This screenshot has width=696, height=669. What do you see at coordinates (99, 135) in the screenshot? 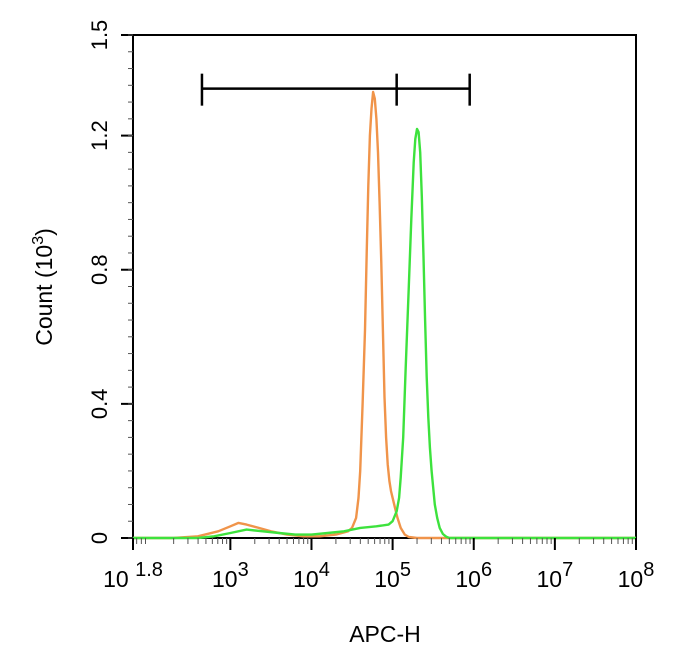
I see `y-tick-label-3: 1.2` at bounding box center [99, 135].